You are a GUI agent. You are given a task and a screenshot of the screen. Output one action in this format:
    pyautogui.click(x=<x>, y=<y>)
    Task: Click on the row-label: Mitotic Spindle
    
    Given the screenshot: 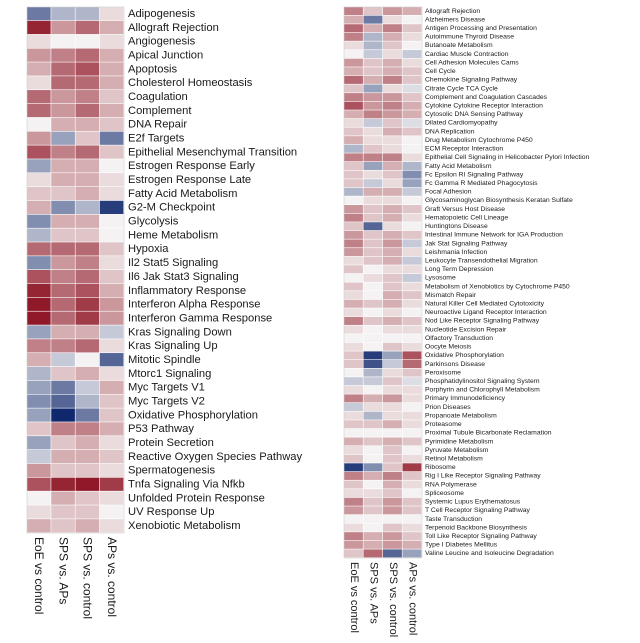 What is the action you would take?
    pyautogui.click(x=164, y=360)
    